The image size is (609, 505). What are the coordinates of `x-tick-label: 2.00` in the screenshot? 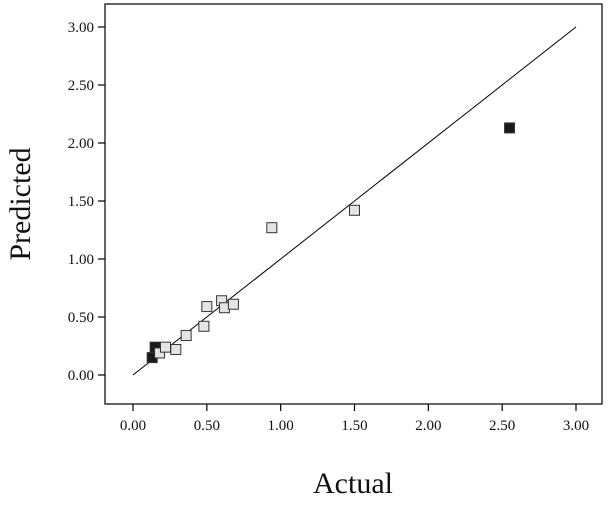 It's located at (428, 426).